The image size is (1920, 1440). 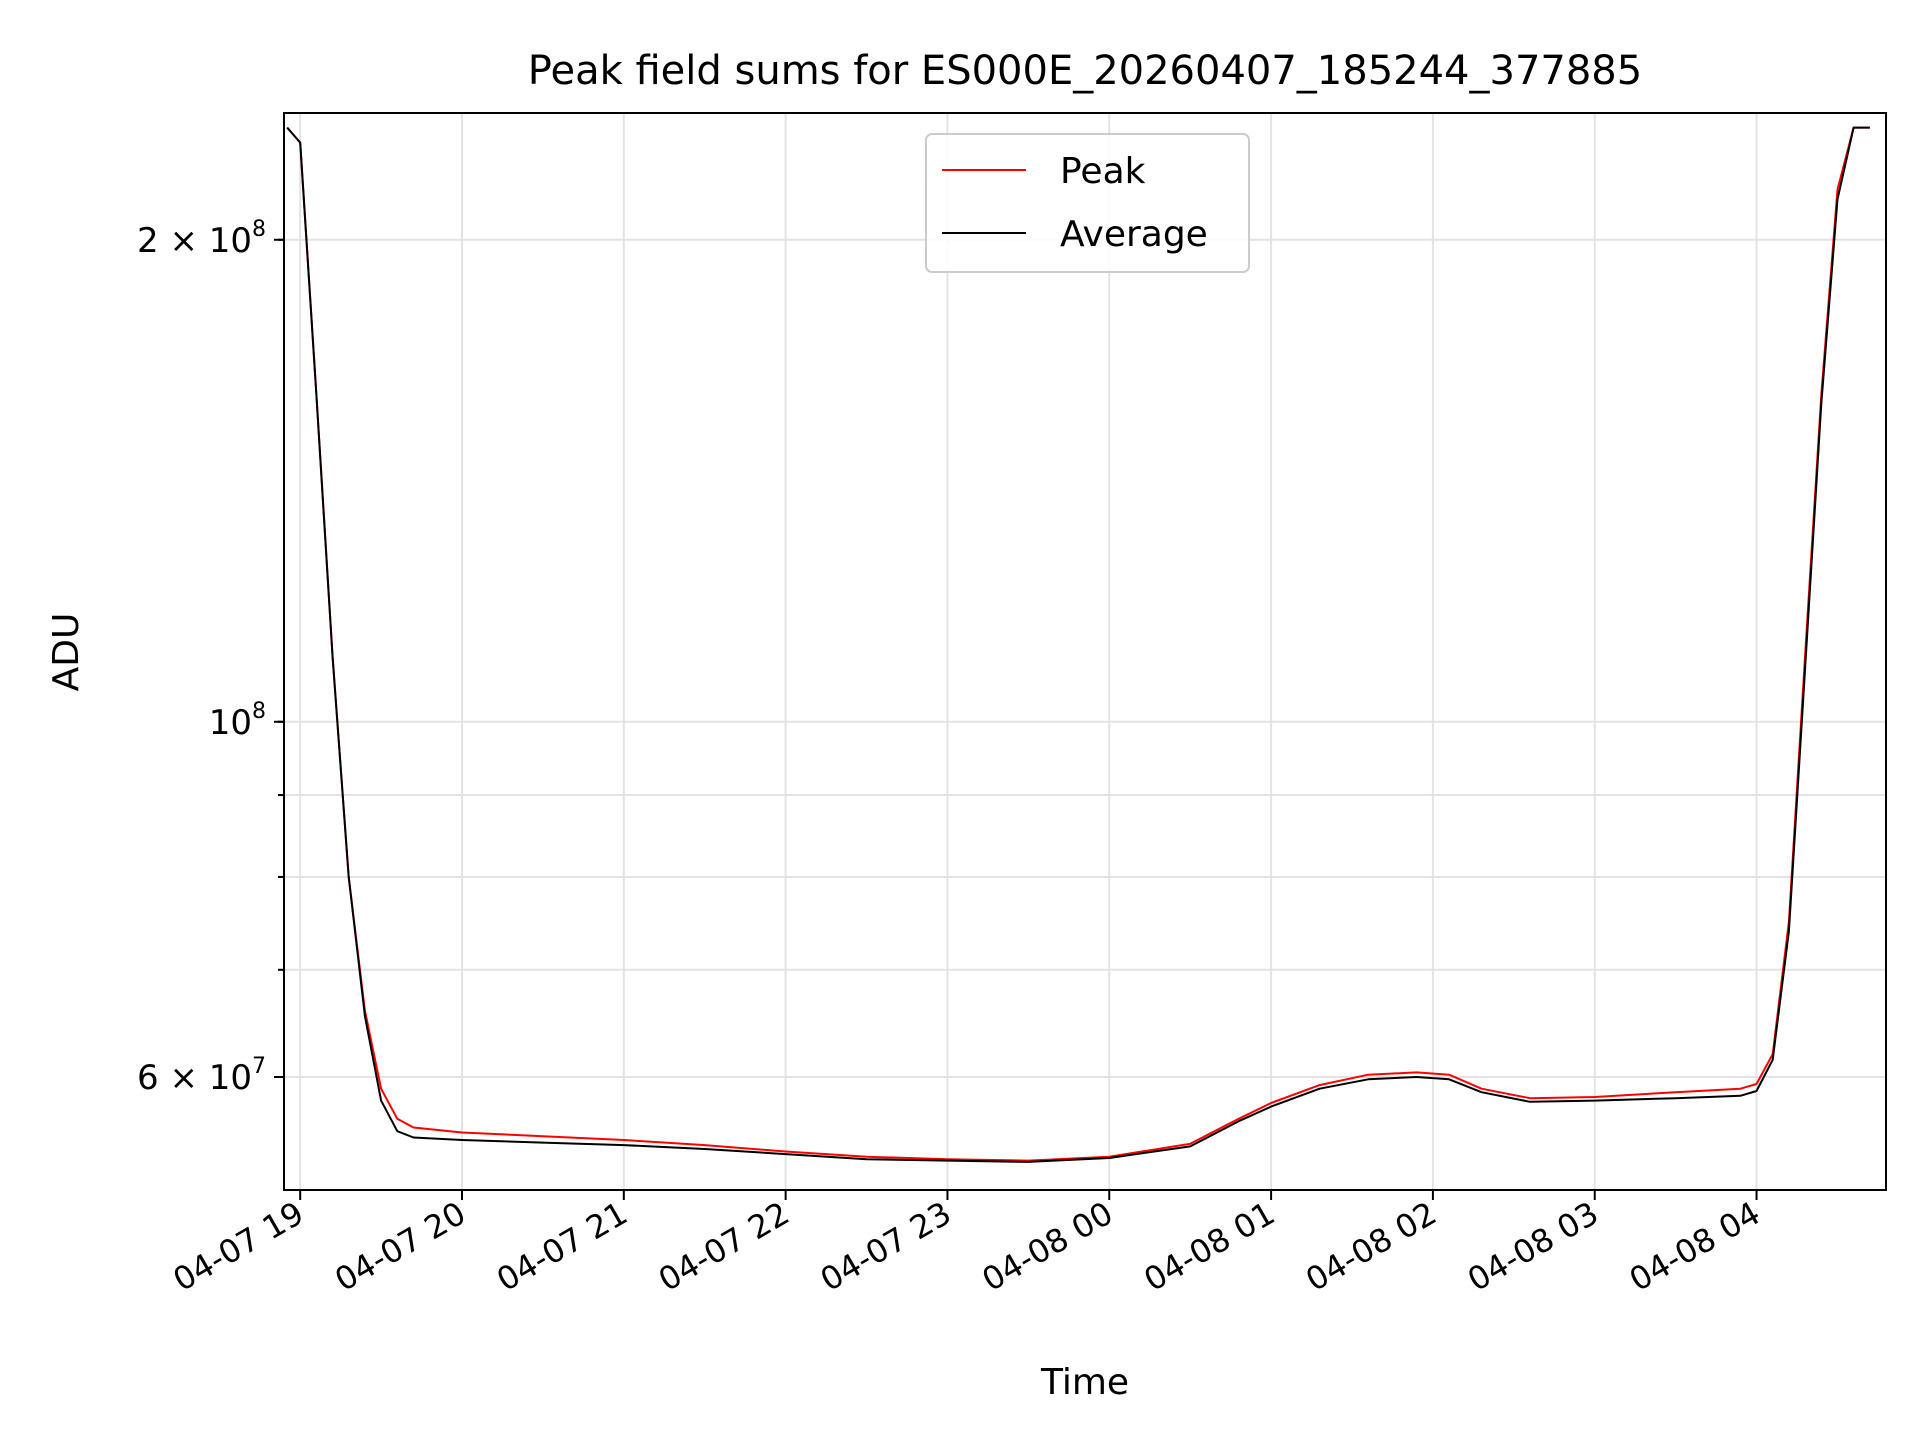 I want to click on y-tick-label: 108, so click(x=237, y=721).